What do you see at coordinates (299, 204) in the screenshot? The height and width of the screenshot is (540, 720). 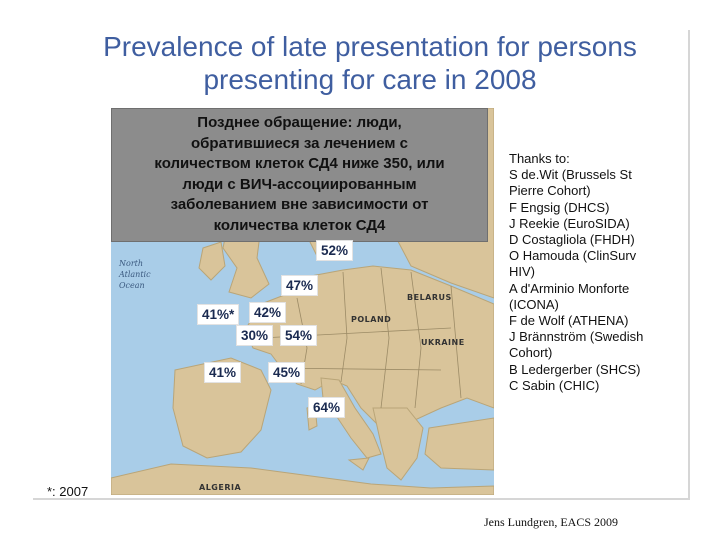 I see `definition-line: заболеванием вне зависимости от` at bounding box center [299, 204].